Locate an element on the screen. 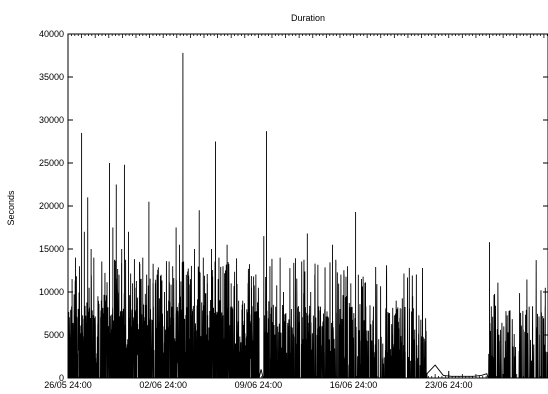 Image resolution: width=548 pixels, height=394 pixels. y-tick-label: 30000 is located at coordinates (51, 120).